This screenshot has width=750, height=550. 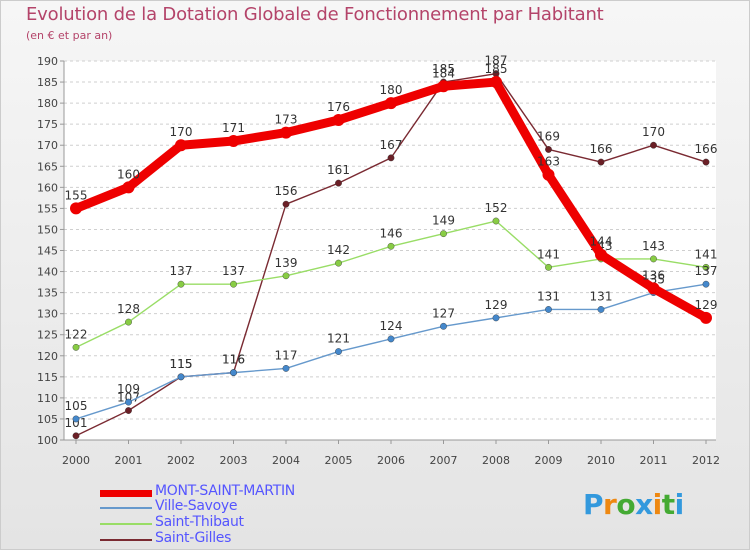 I want to click on y-tick-label: 175, so click(x=47, y=124).